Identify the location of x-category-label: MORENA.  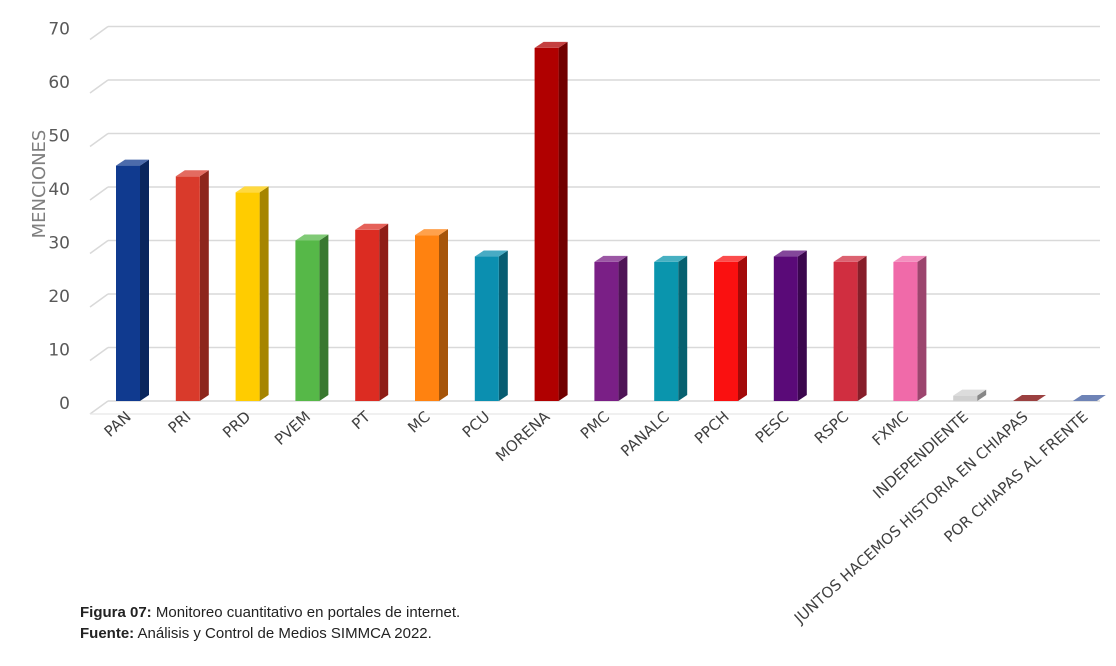
(523, 436).